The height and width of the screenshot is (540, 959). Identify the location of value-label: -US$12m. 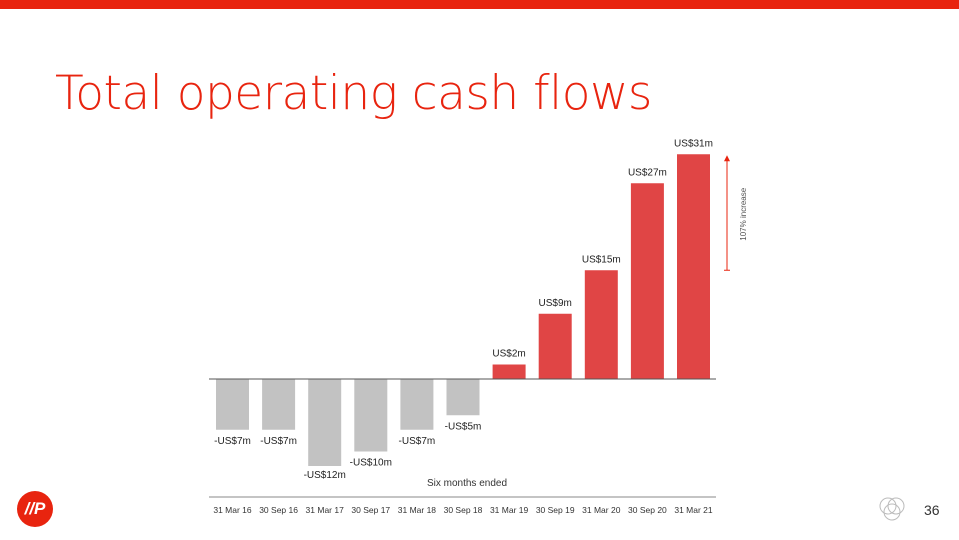
(325, 475).